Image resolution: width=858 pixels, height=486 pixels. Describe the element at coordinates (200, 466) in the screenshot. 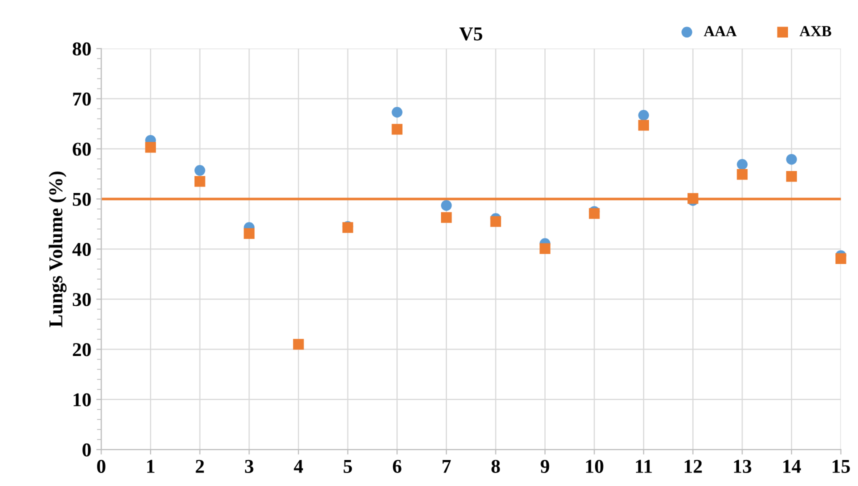

I see `x-tick-label: 2` at that location.